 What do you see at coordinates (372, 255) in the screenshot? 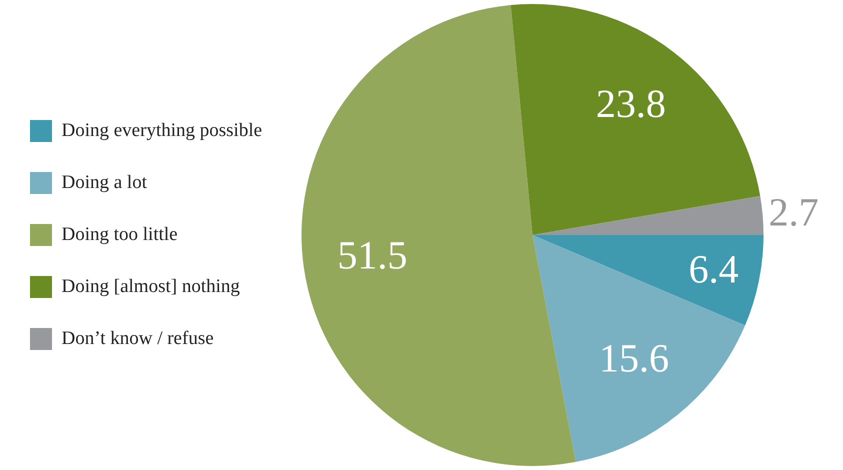
I see `data-label: 51.5` at bounding box center [372, 255].